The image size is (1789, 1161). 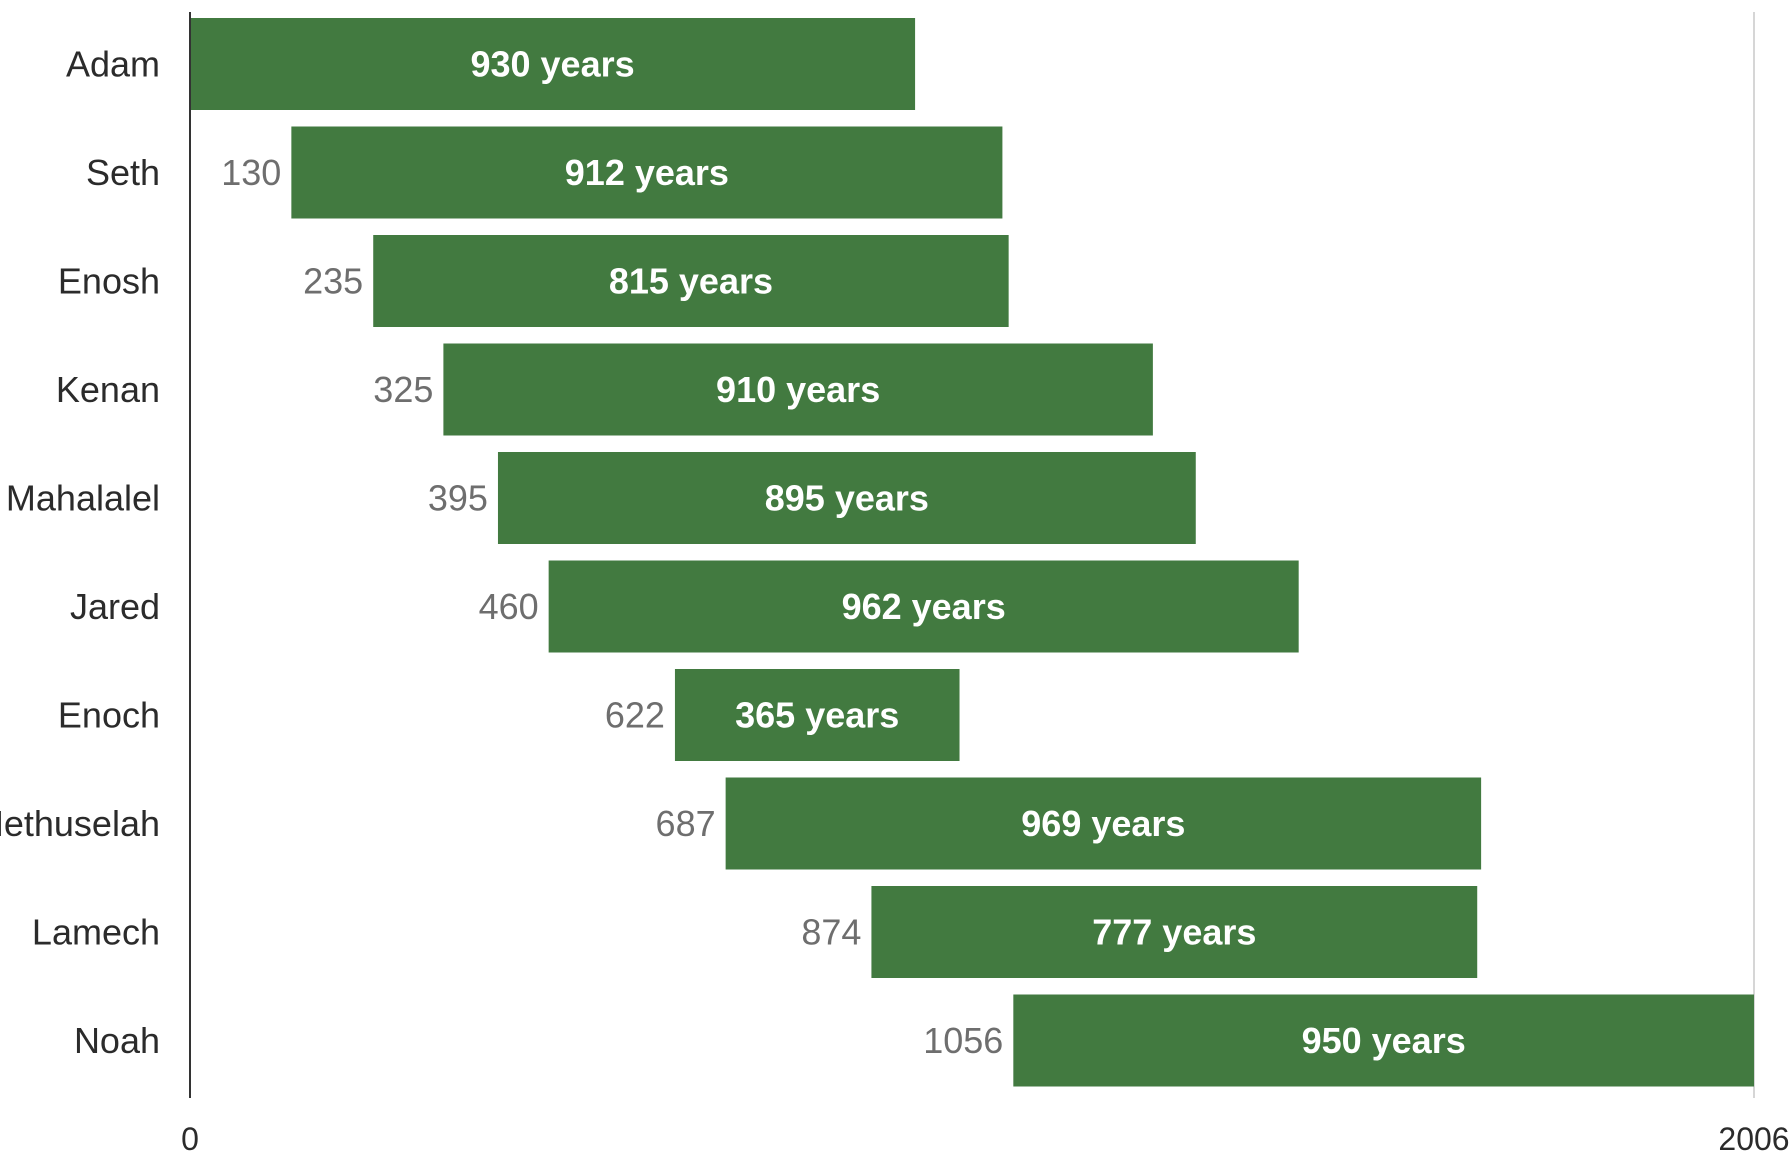 What do you see at coordinates (123, 172) in the screenshot?
I see `category-label: Seth` at bounding box center [123, 172].